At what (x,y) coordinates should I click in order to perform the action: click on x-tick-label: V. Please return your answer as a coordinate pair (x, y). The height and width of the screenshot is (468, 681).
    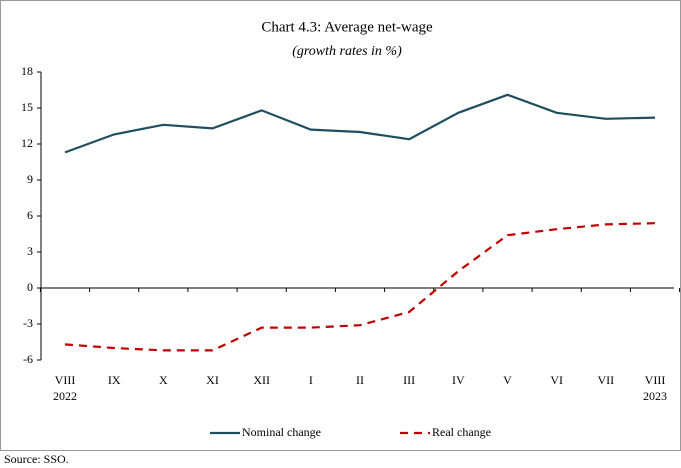
    Looking at the image, I should click on (507, 380).